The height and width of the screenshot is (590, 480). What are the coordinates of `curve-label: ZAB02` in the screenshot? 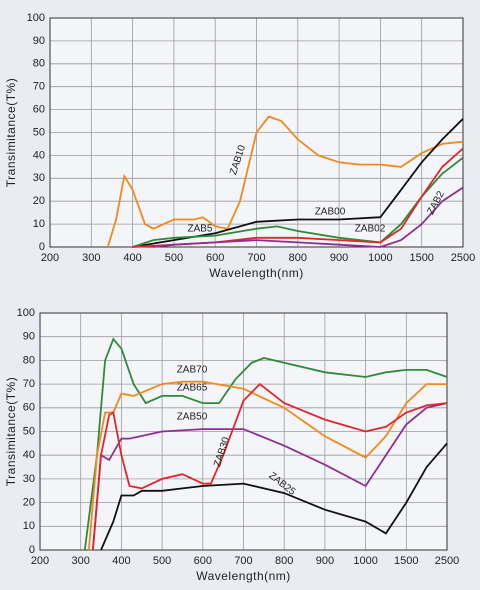 It's located at (370, 229).